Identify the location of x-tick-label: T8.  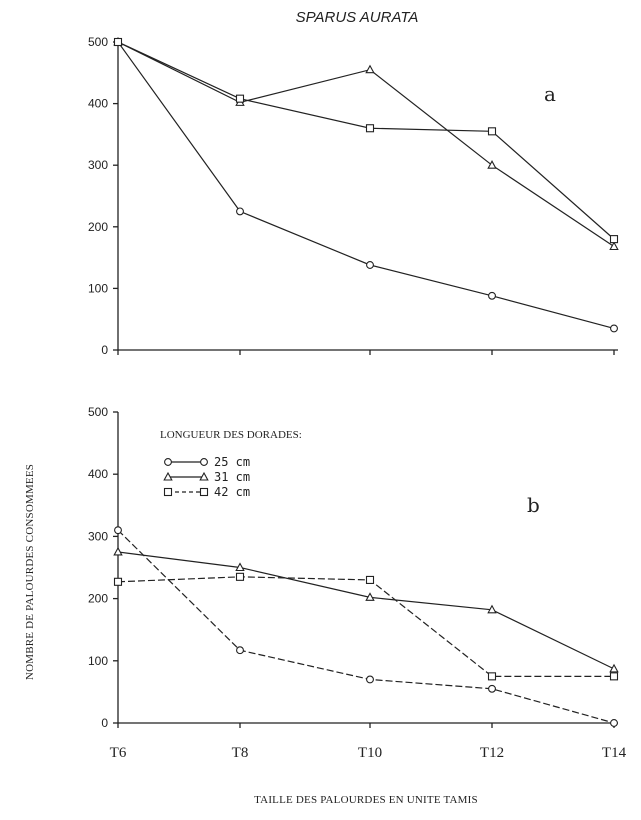
(240, 753).